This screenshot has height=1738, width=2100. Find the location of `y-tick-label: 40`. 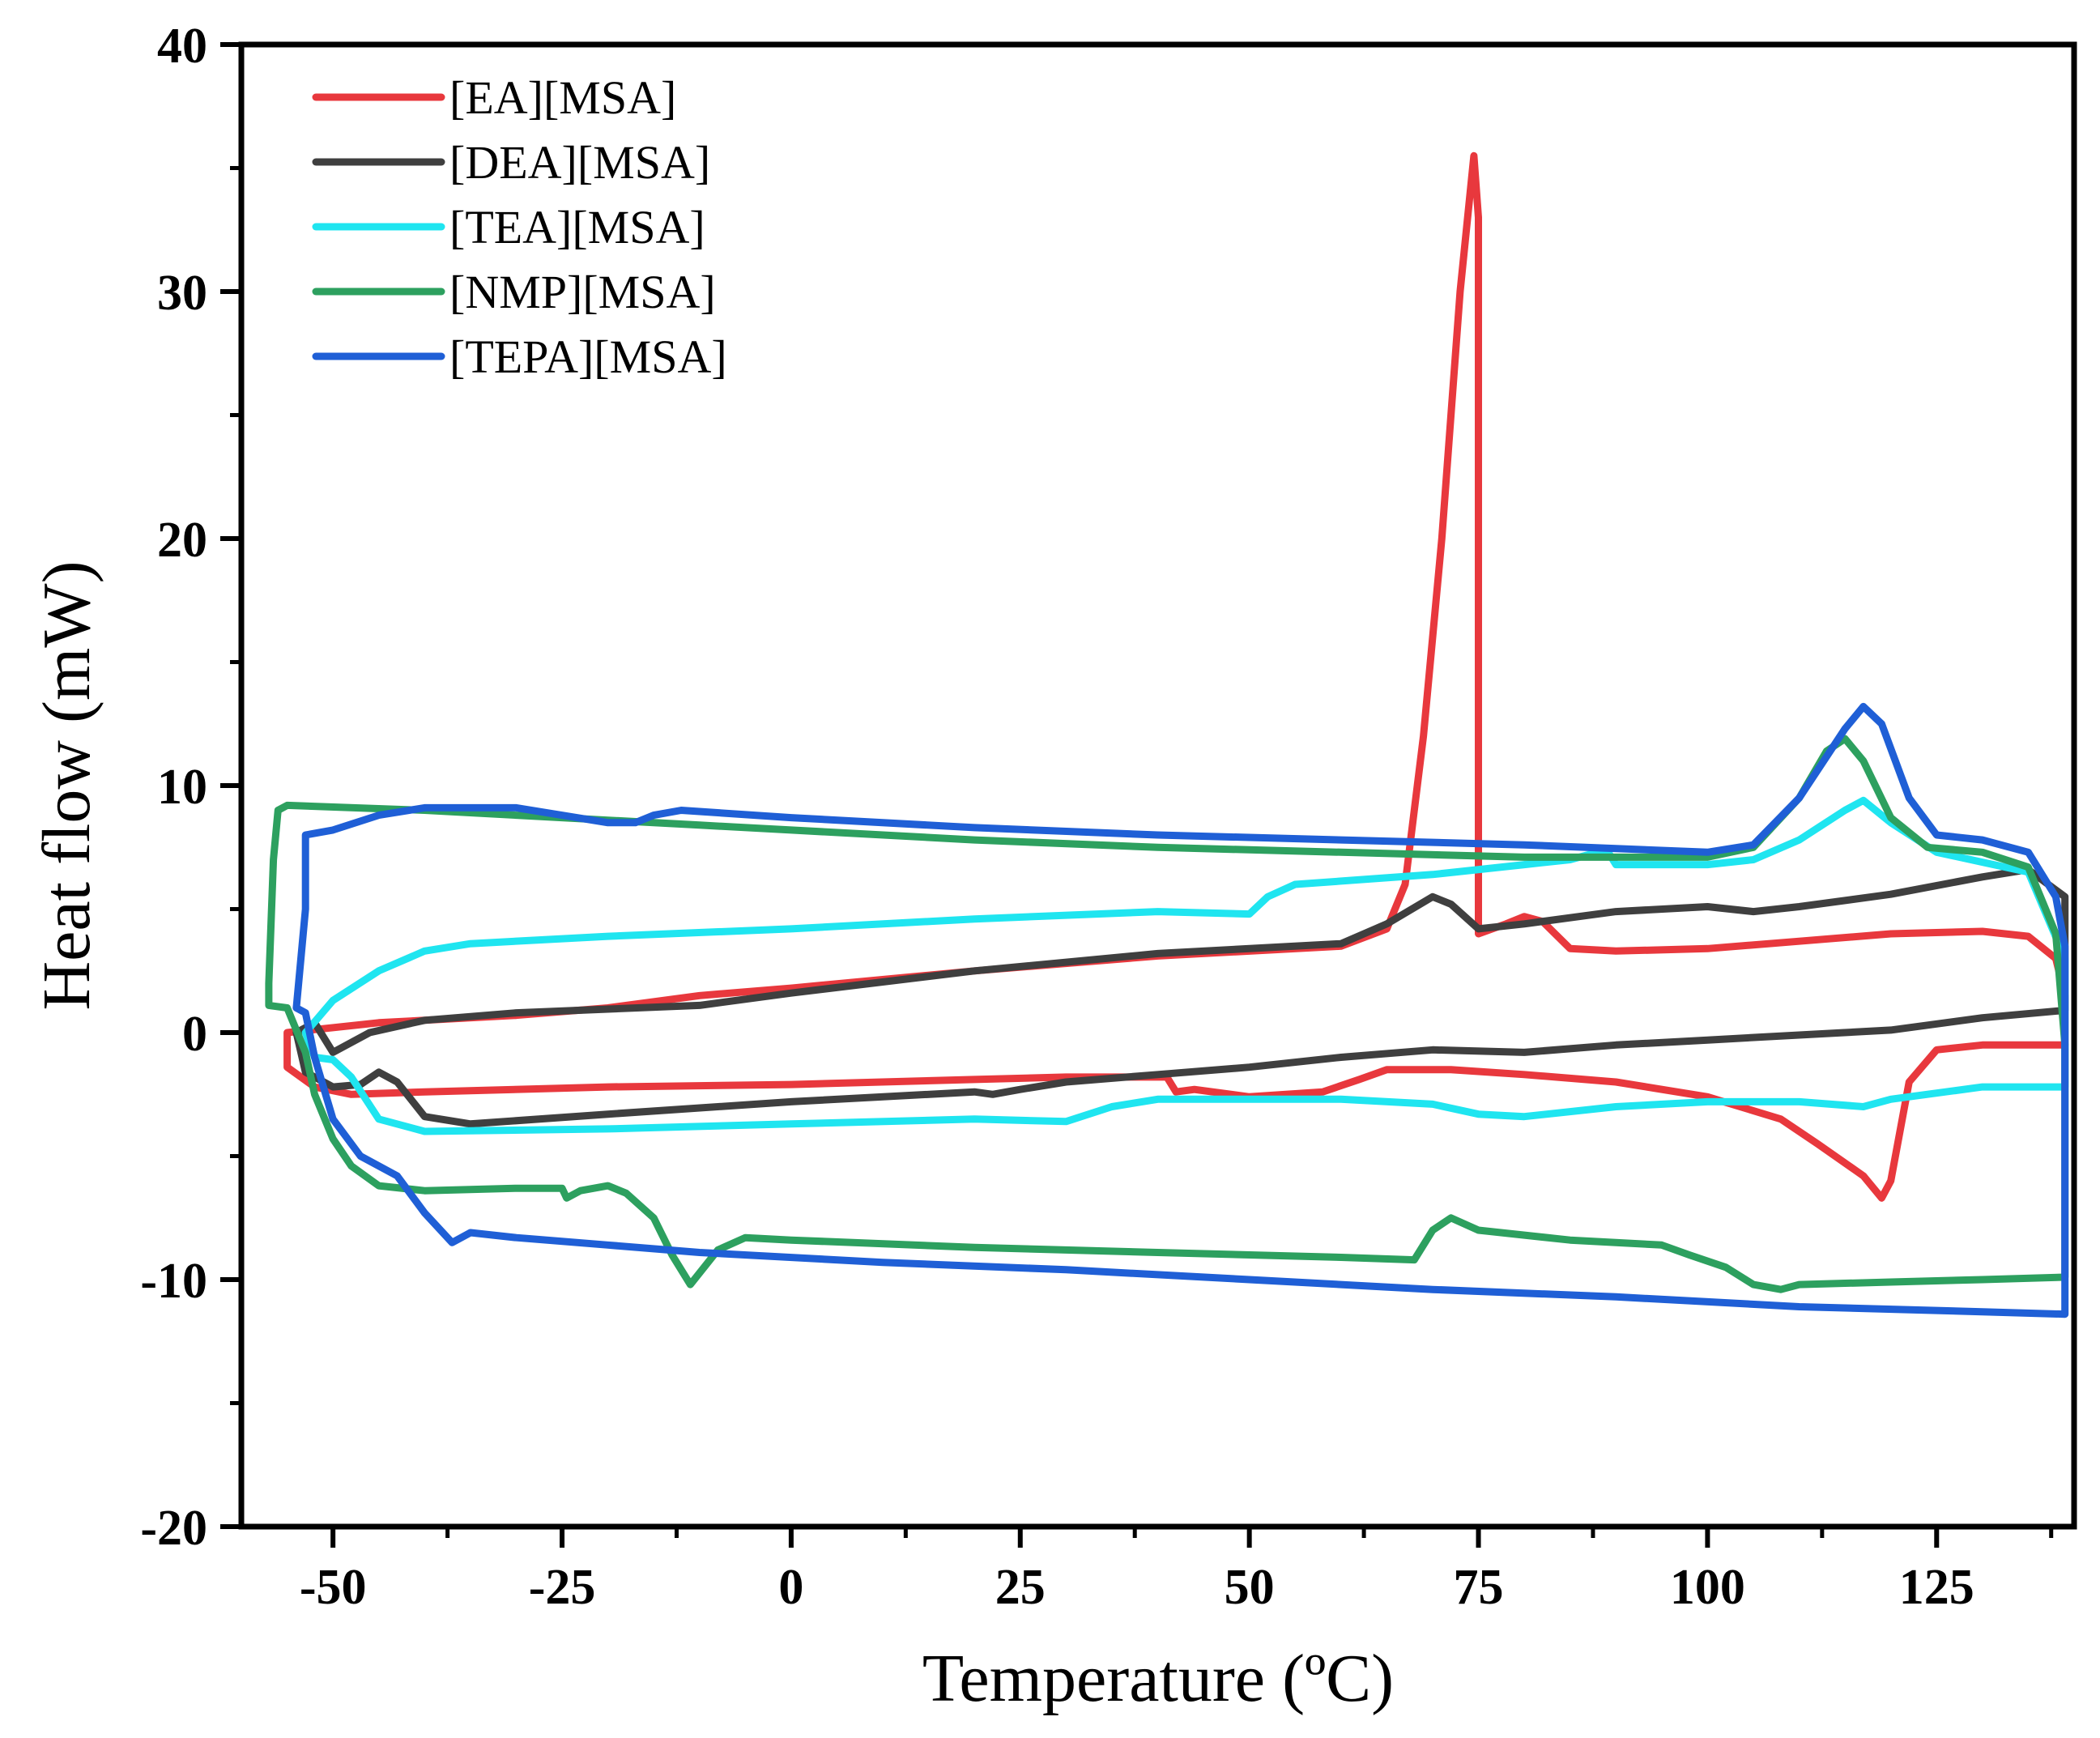

y-tick-label: 40 is located at coordinates (182, 46).